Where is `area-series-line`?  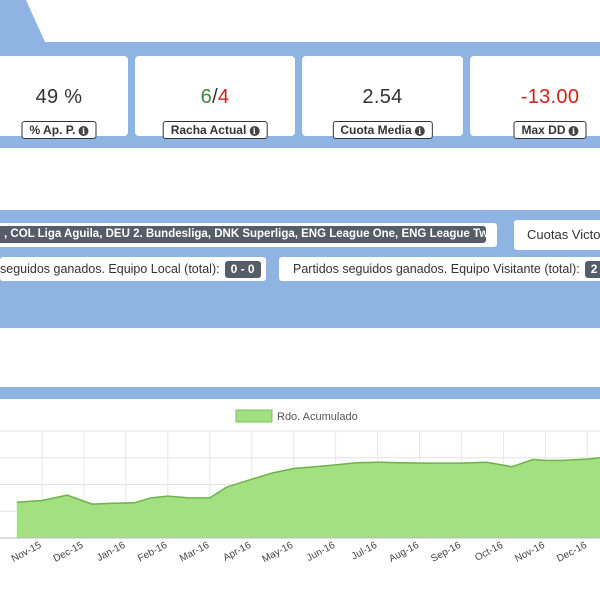
area-series-line is located at coordinates (308, 481).